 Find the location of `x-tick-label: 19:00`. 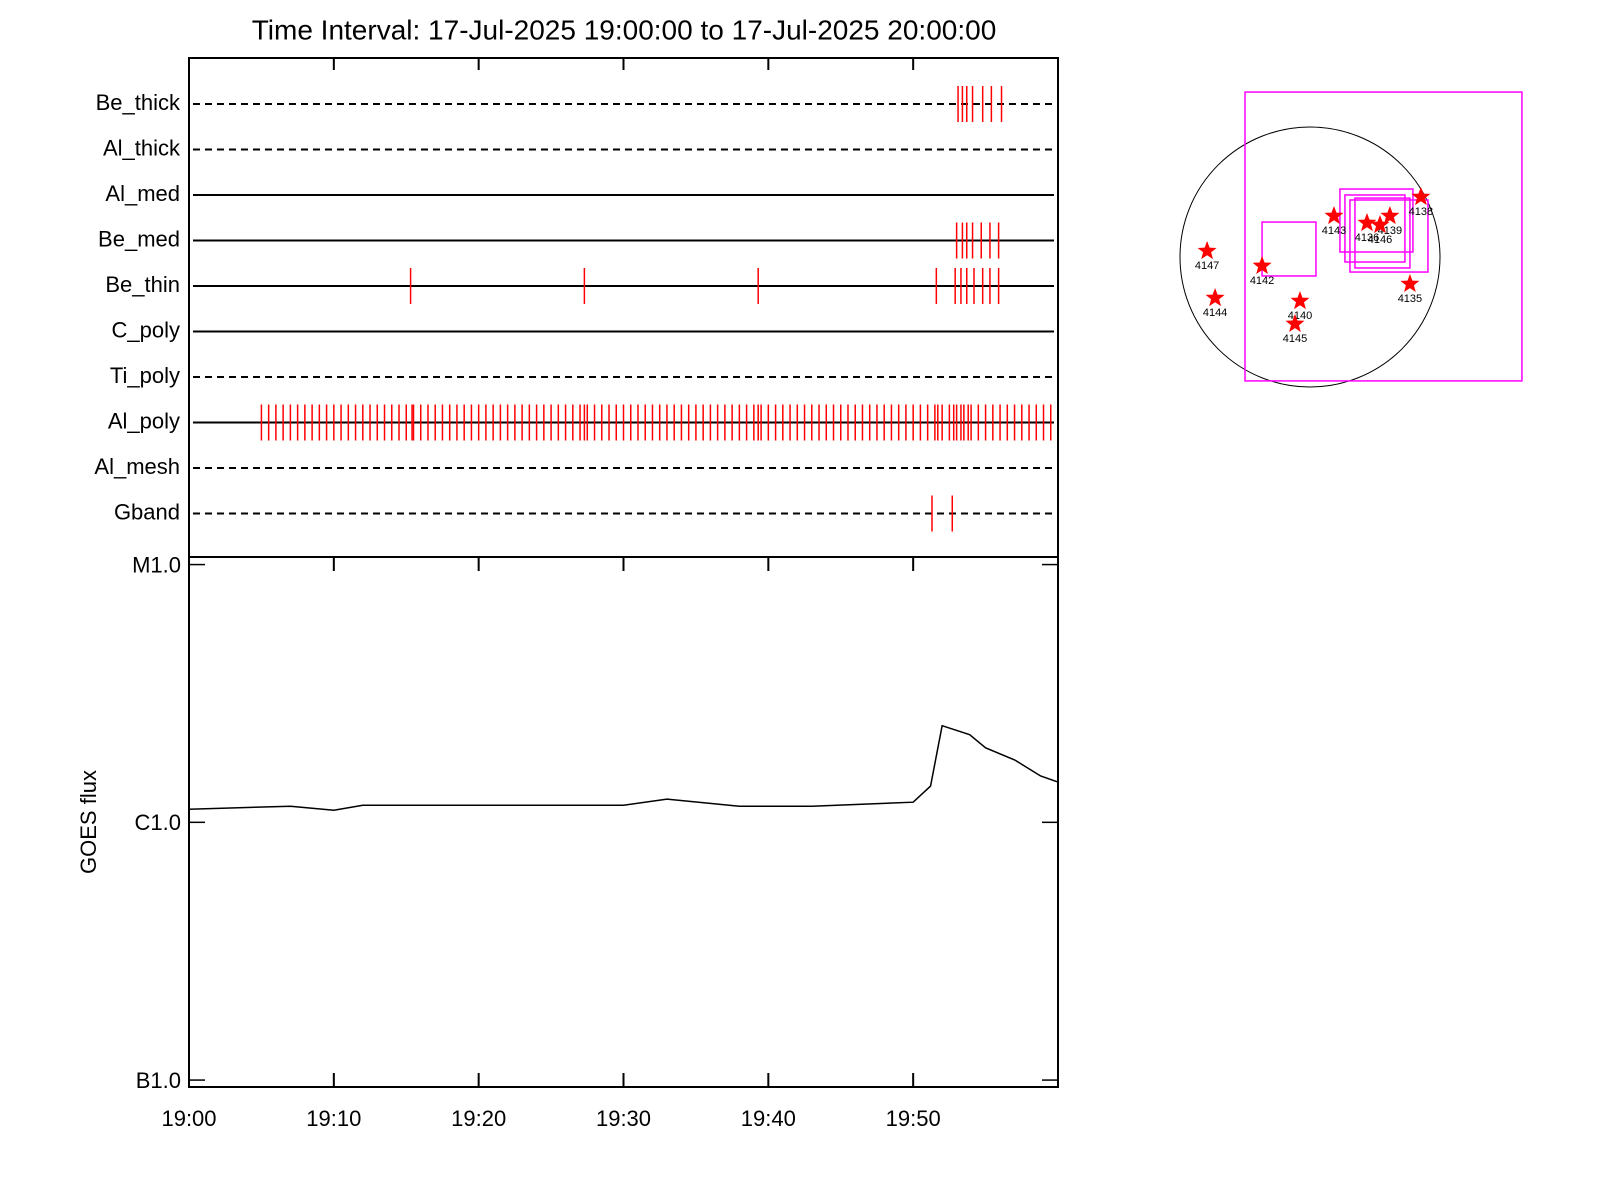

x-tick-label: 19:00 is located at coordinates (188, 1118).